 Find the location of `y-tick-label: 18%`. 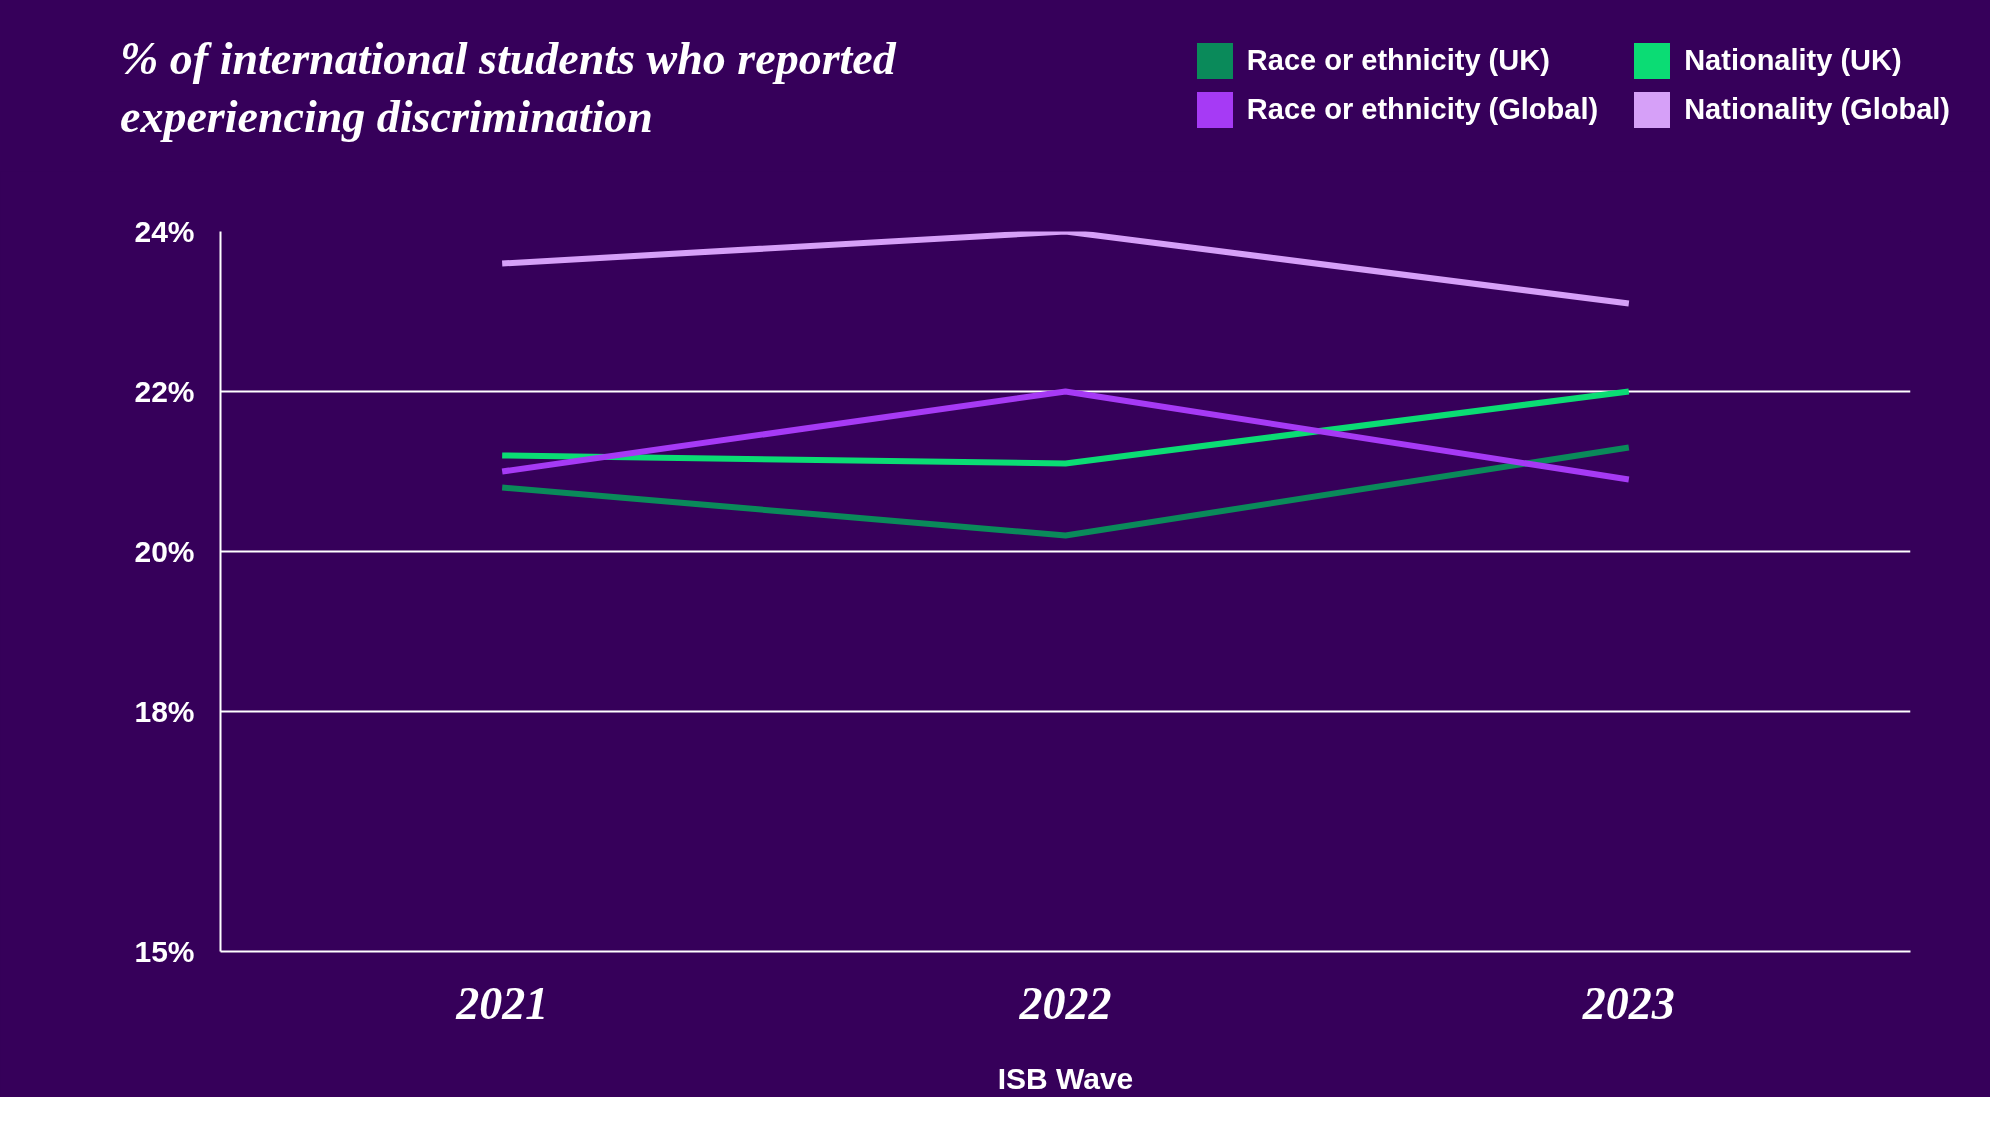

y-tick-label: 18% is located at coordinates (164, 711).